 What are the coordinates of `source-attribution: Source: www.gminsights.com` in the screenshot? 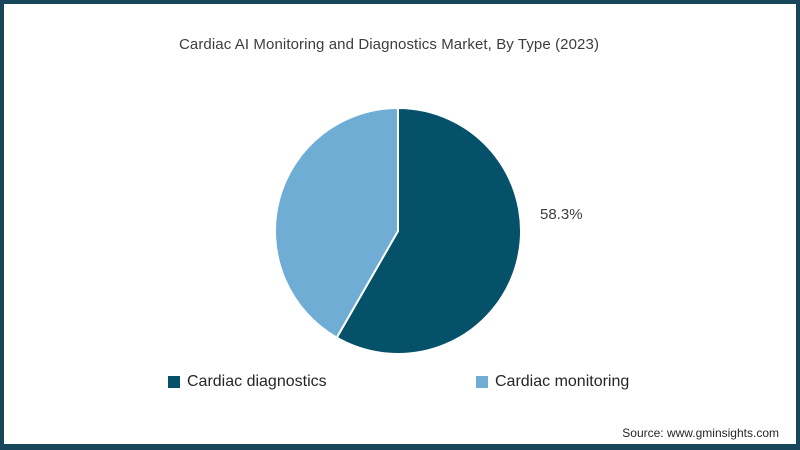 It's located at (700, 433).